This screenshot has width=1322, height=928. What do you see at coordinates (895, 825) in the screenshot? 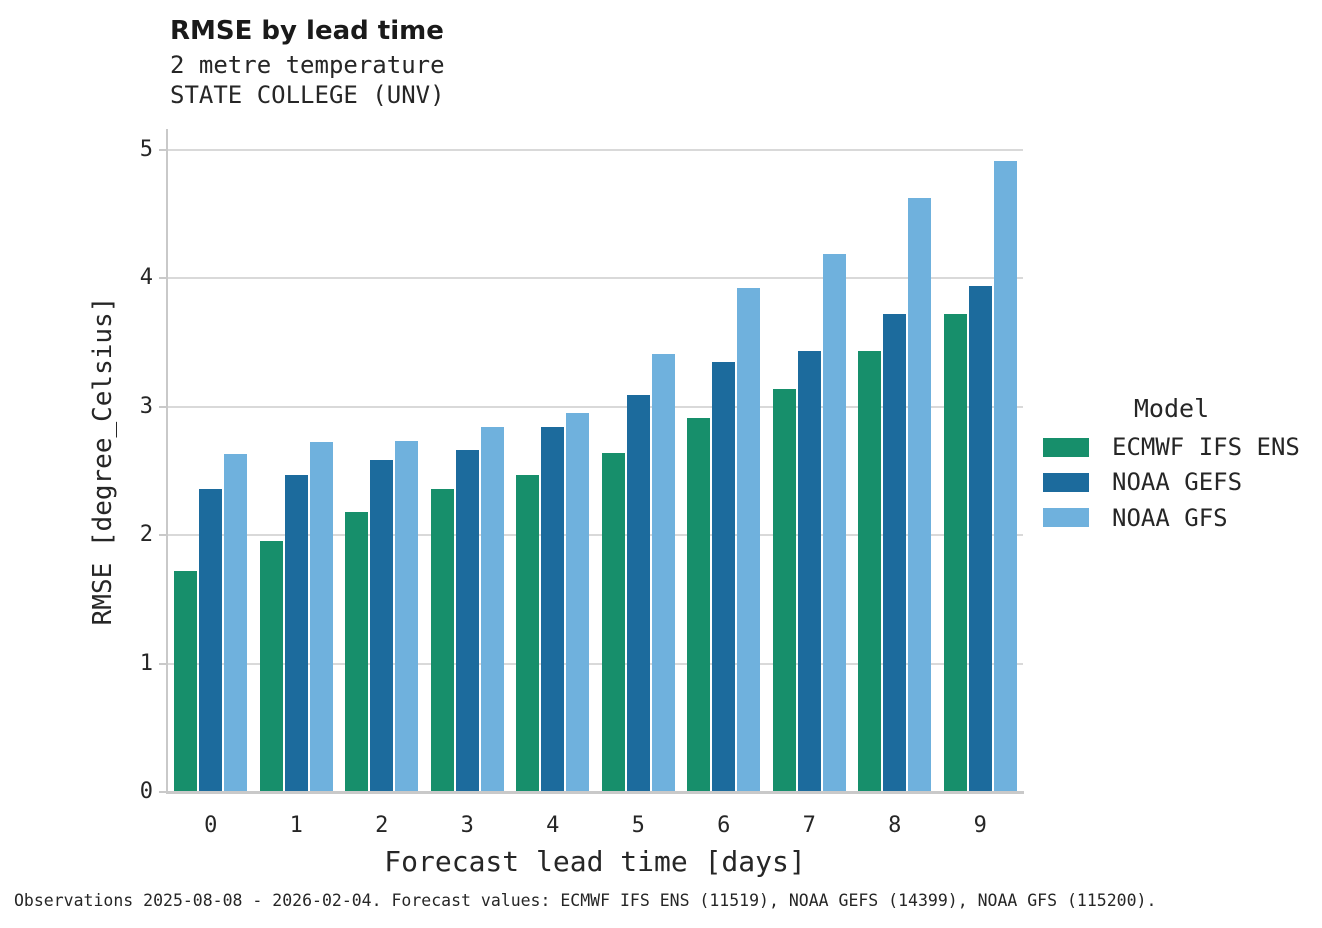
I see `x-tick-label: 8` at bounding box center [895, 825].